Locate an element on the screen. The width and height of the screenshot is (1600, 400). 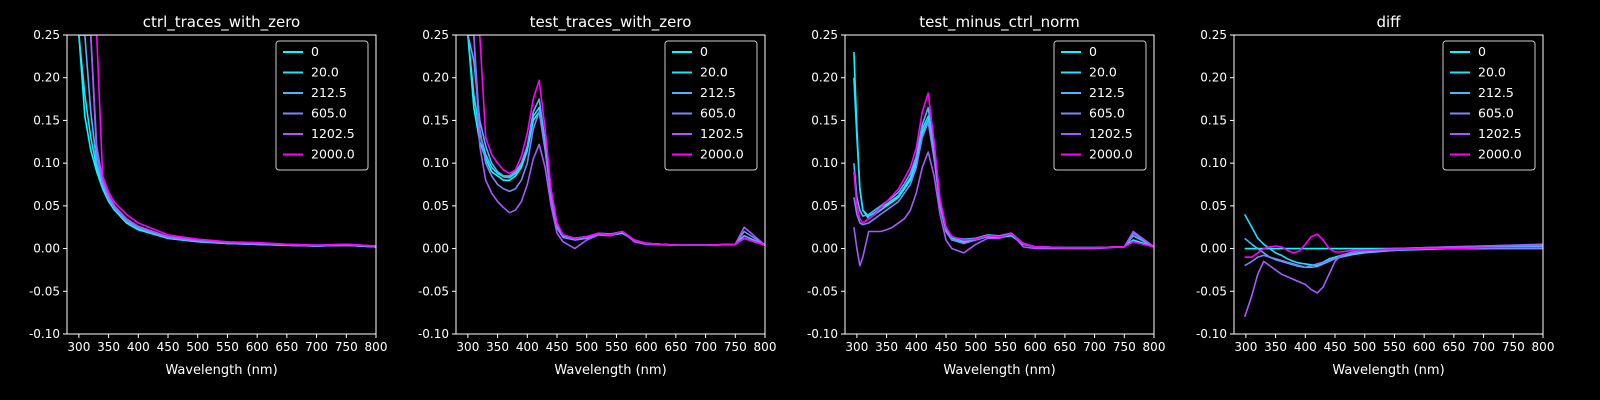
chart-title: test_minus_ctrl_norm is located at coordinates (999, 22).